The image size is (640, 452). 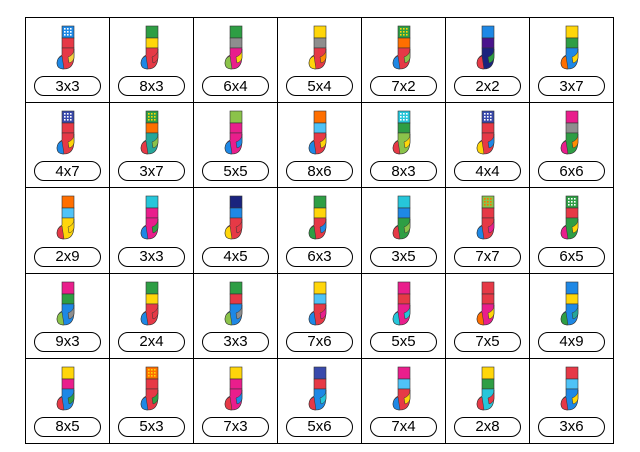 I want to click on sock-card: 7x5, so click(x=488, y=316).